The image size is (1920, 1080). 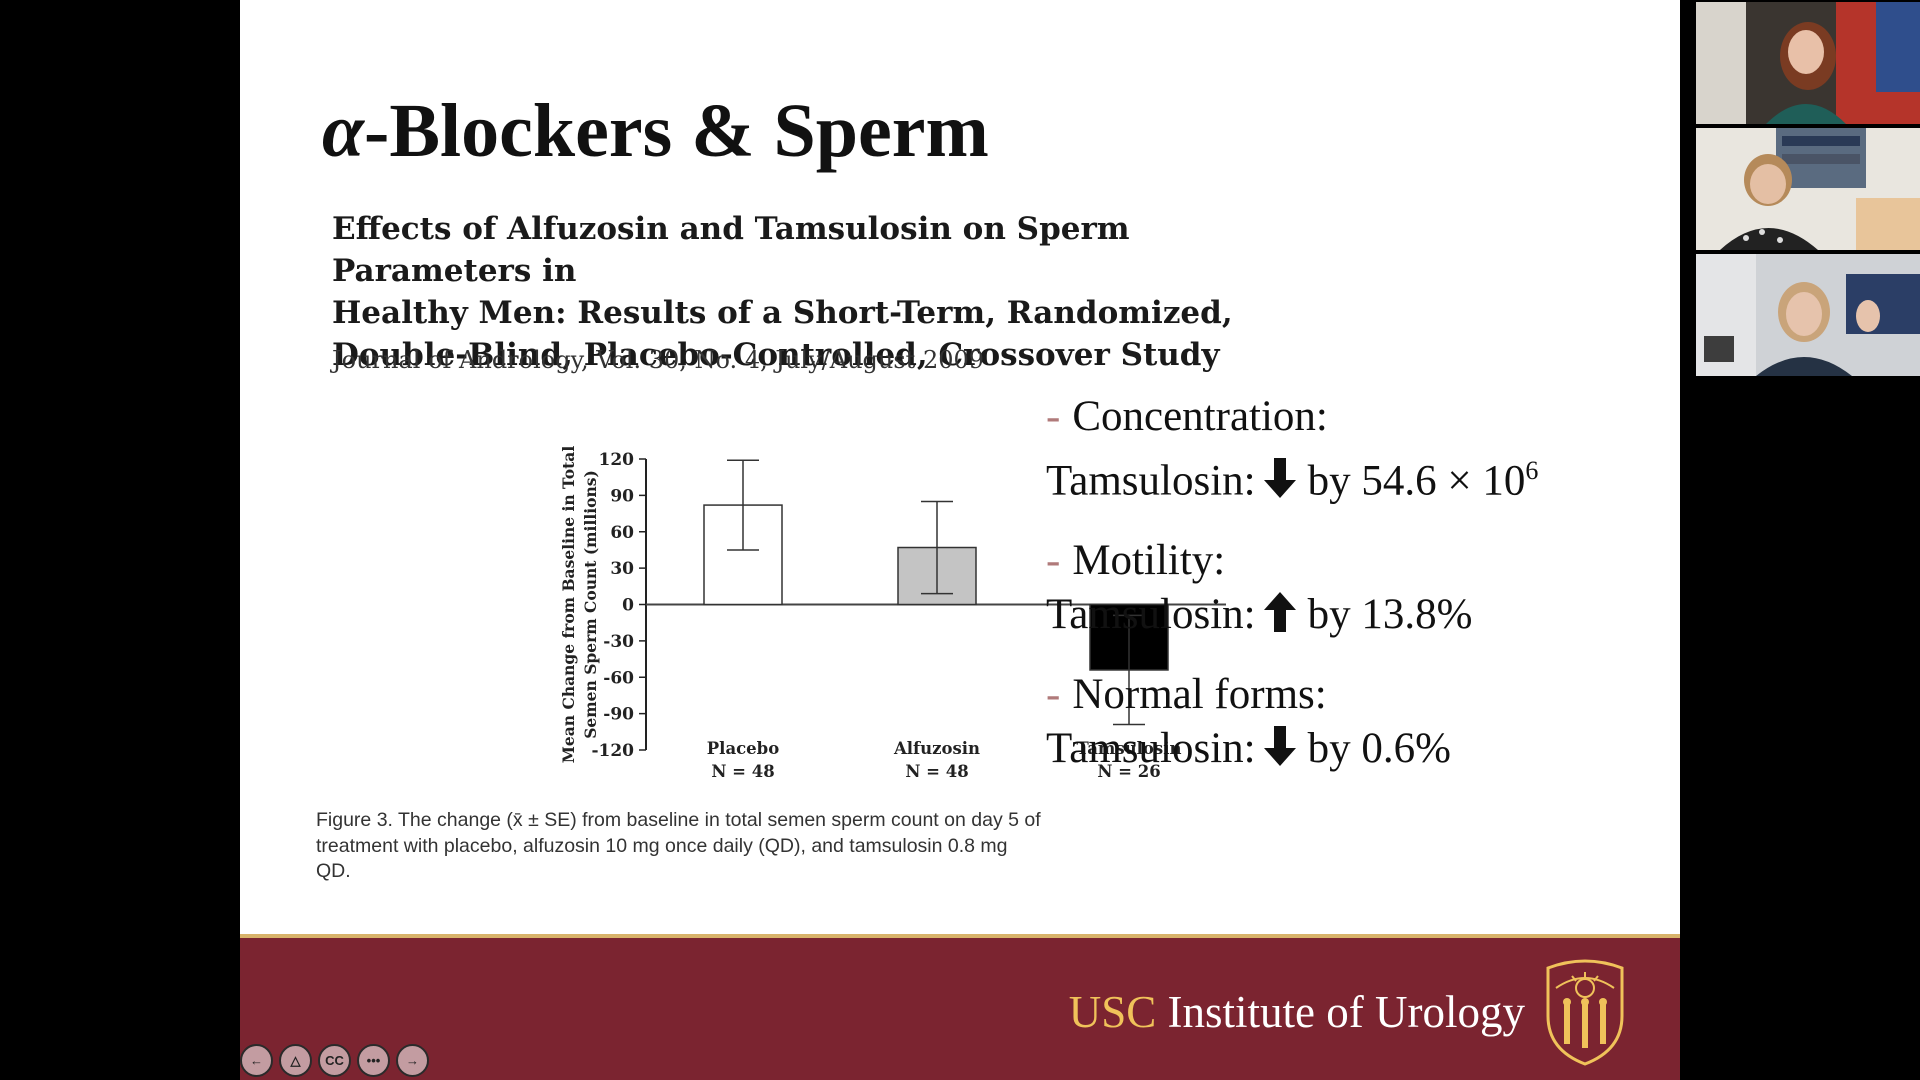 What do you see at coordinates (1390, 615) in the screenshot?
I see `finding-value: by 13.8%` at bounding box center [1390, 615].